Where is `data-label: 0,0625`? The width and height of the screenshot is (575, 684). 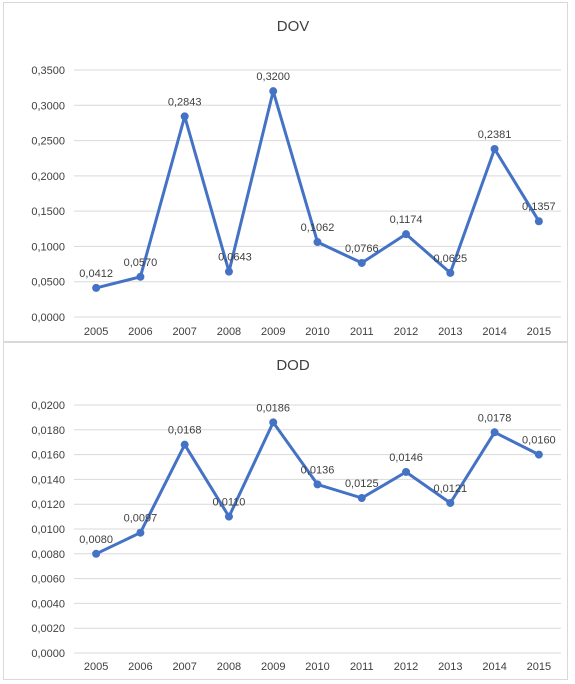
data-label: 0,0625 is located at coordinates (450, 259).